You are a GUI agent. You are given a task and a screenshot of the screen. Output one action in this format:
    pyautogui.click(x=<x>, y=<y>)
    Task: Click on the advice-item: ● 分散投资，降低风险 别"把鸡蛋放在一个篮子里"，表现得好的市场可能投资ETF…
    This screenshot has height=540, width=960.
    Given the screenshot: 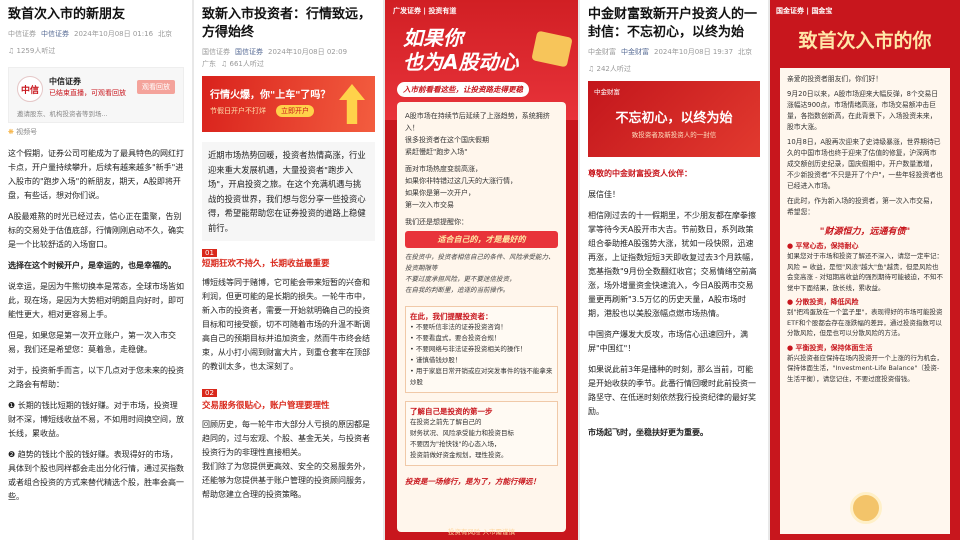 What is the action you would take?
    pyautogui.click(x=865, y=318)
    